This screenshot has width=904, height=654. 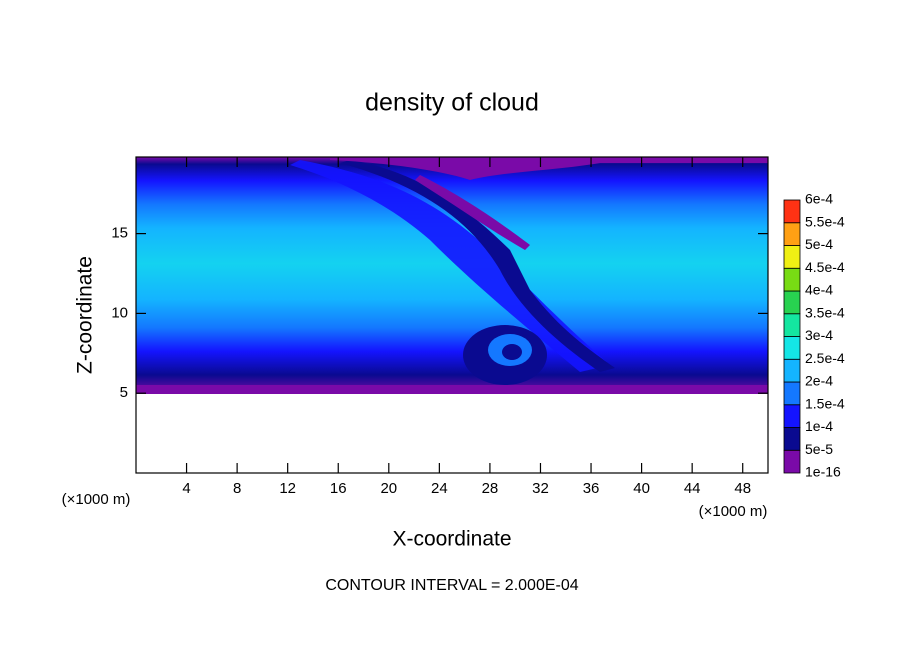 What do you see at coordinates (451, 585) in the screenshot?
I see `footer-note: CONTOUR INTERVAL = 2.000E-04` at bounding box center [451, 585].